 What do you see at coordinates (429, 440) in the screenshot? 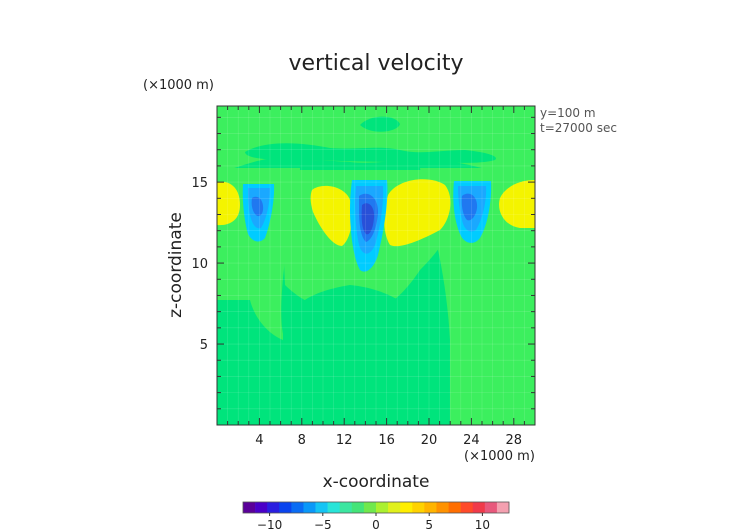
I see `x-tick-label: 20` at bounding box center [429, 440].